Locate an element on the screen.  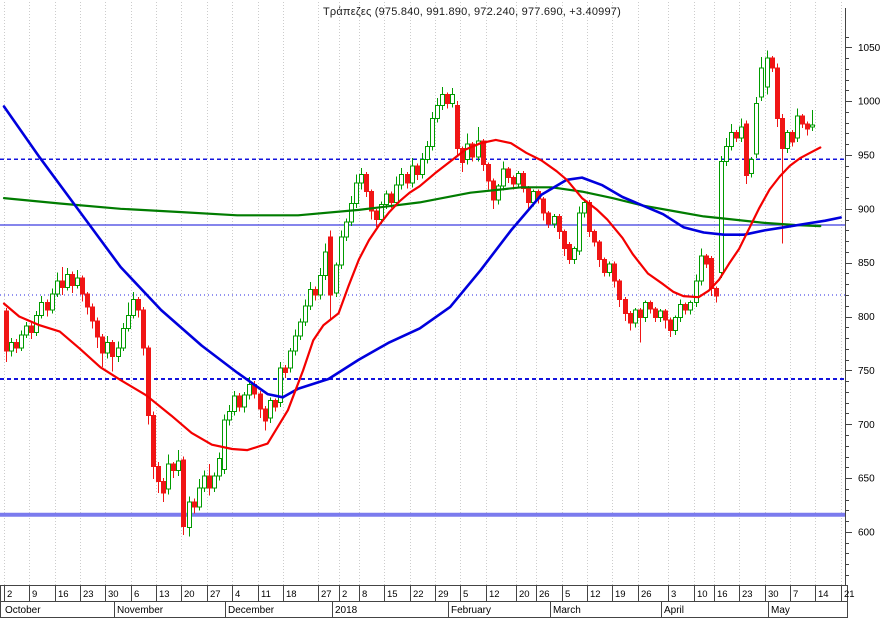
y-axis-label: 1000 is located at coordinates (869, 102).